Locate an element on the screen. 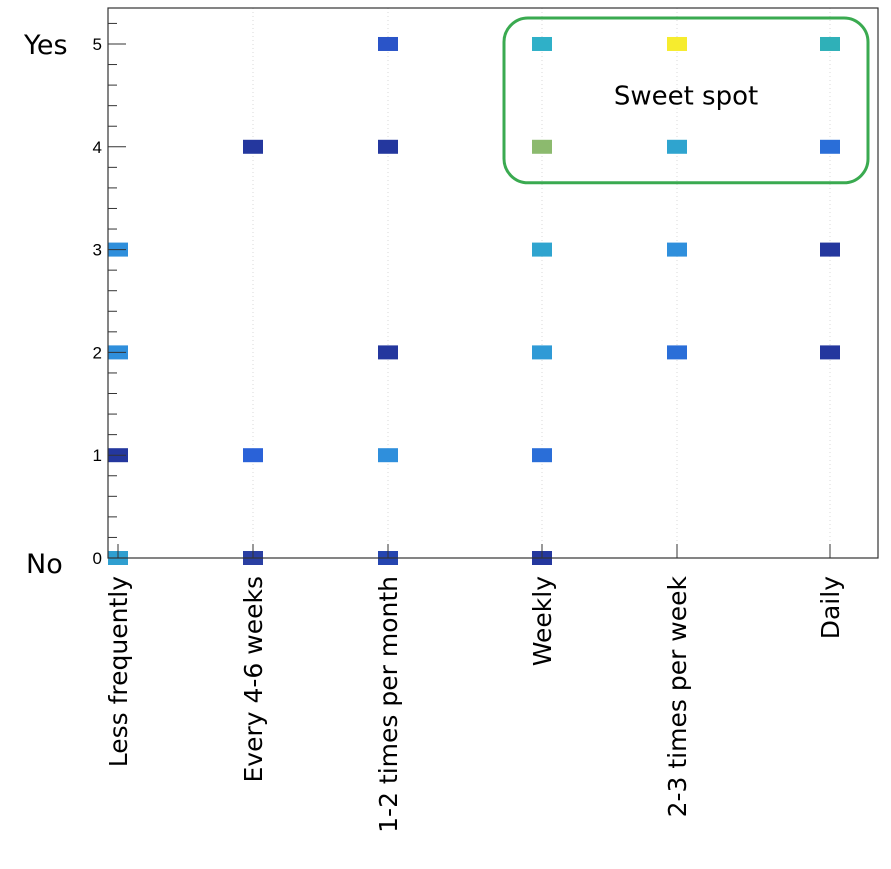 The width and height of the screenshot is (891, 869). y-end-label-no: No is located at coordinates (44, 564).